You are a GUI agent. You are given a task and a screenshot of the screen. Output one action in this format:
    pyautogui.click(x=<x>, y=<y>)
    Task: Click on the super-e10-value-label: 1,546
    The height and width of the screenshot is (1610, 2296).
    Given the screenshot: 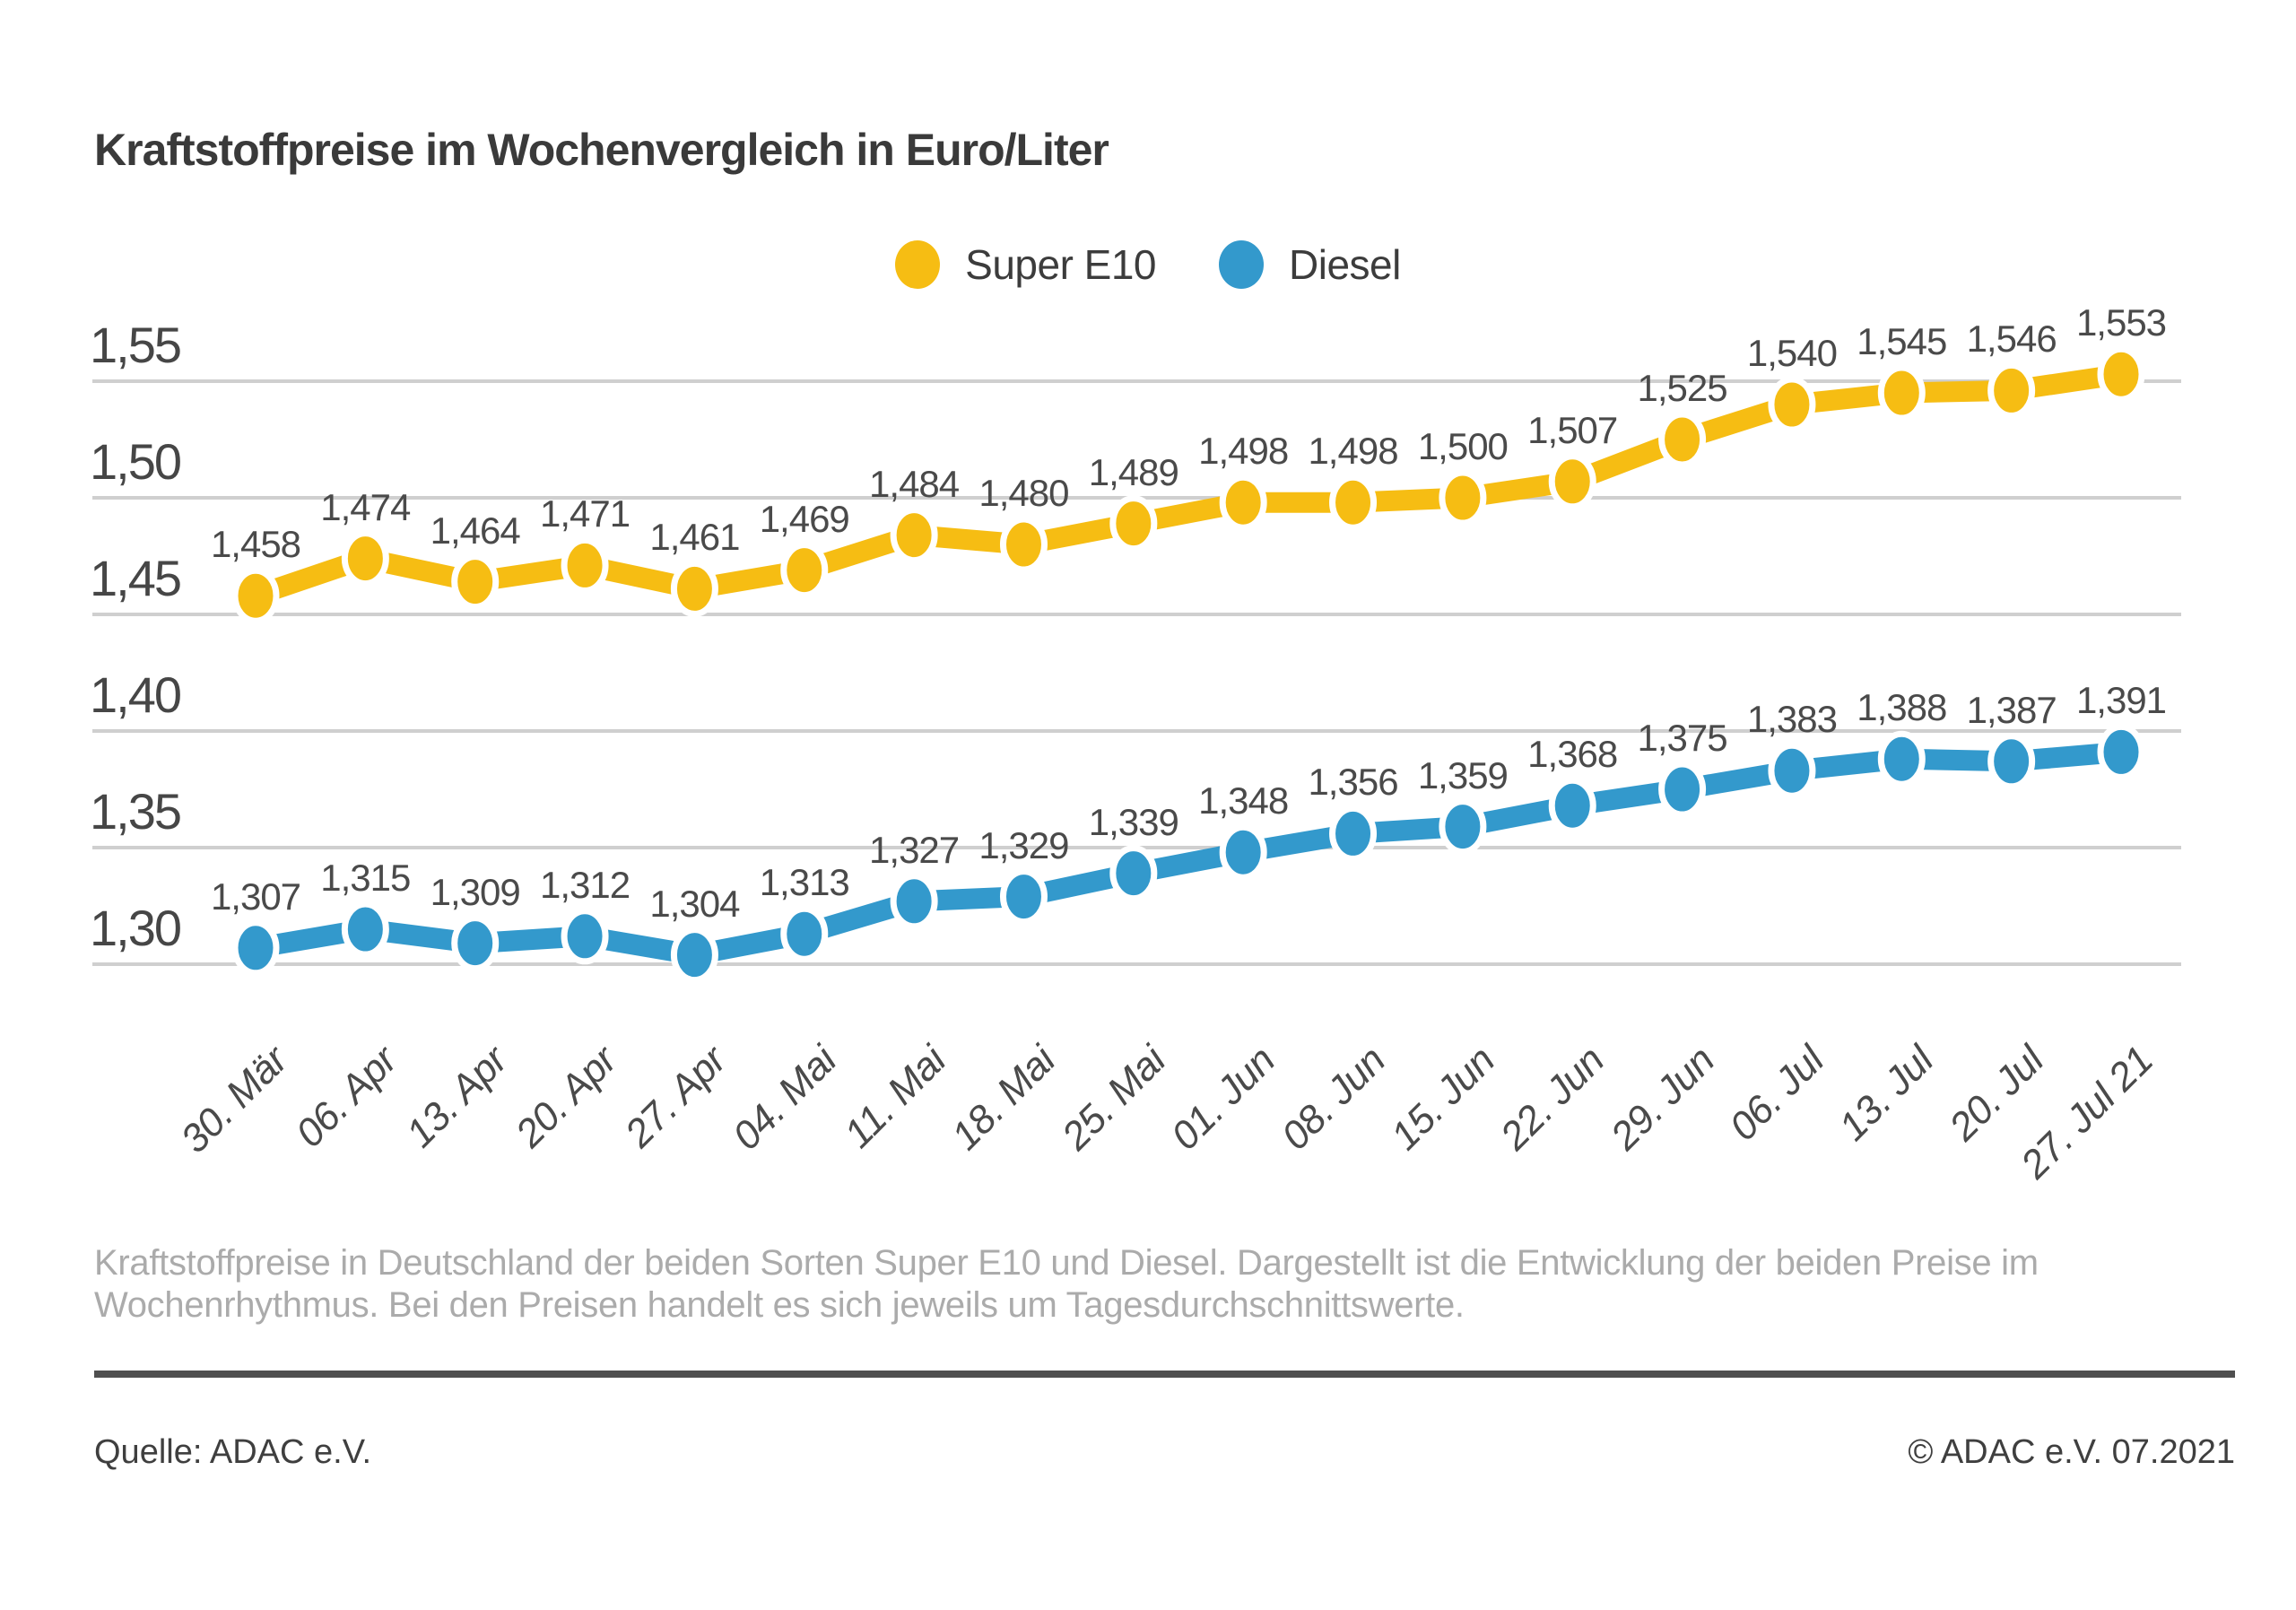 What is the action you would take?
    pyautogui.click(x=2011, y=339)
    